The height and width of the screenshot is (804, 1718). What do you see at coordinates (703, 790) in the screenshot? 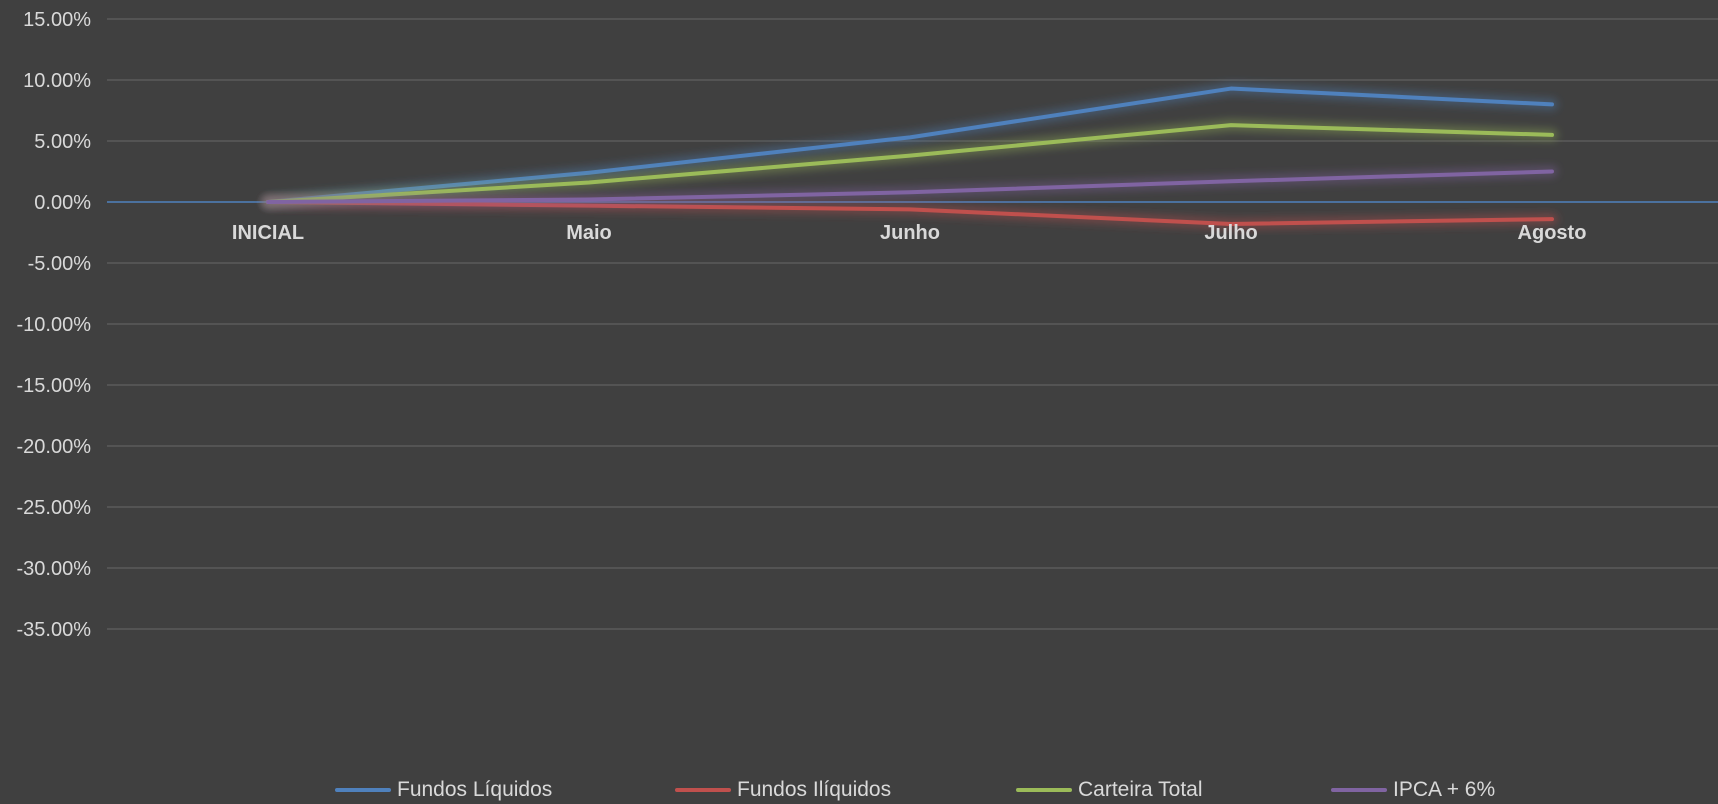
I see `legend-swatch-fundos-iliquidos` at bounding box center [703, 790].